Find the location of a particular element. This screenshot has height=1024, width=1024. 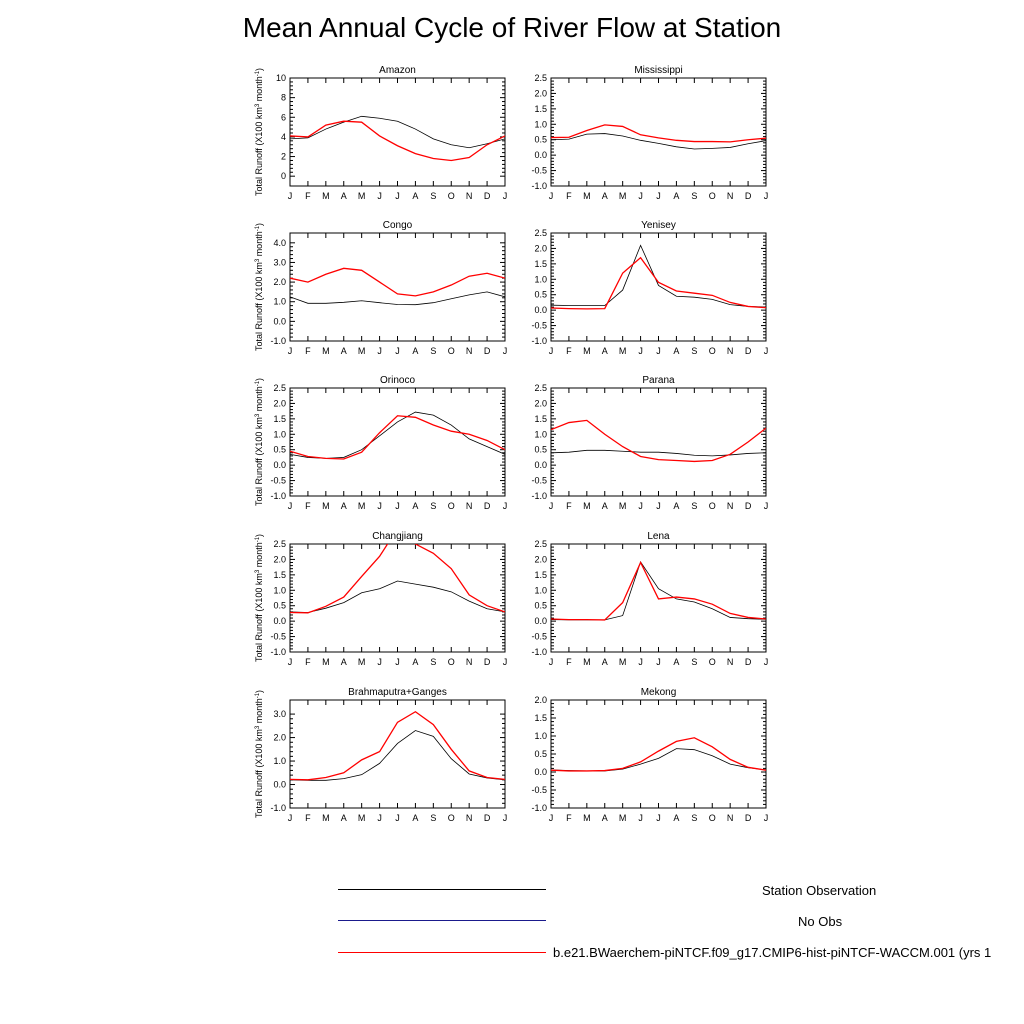

panel-frame is located at coordinates (658, 287).